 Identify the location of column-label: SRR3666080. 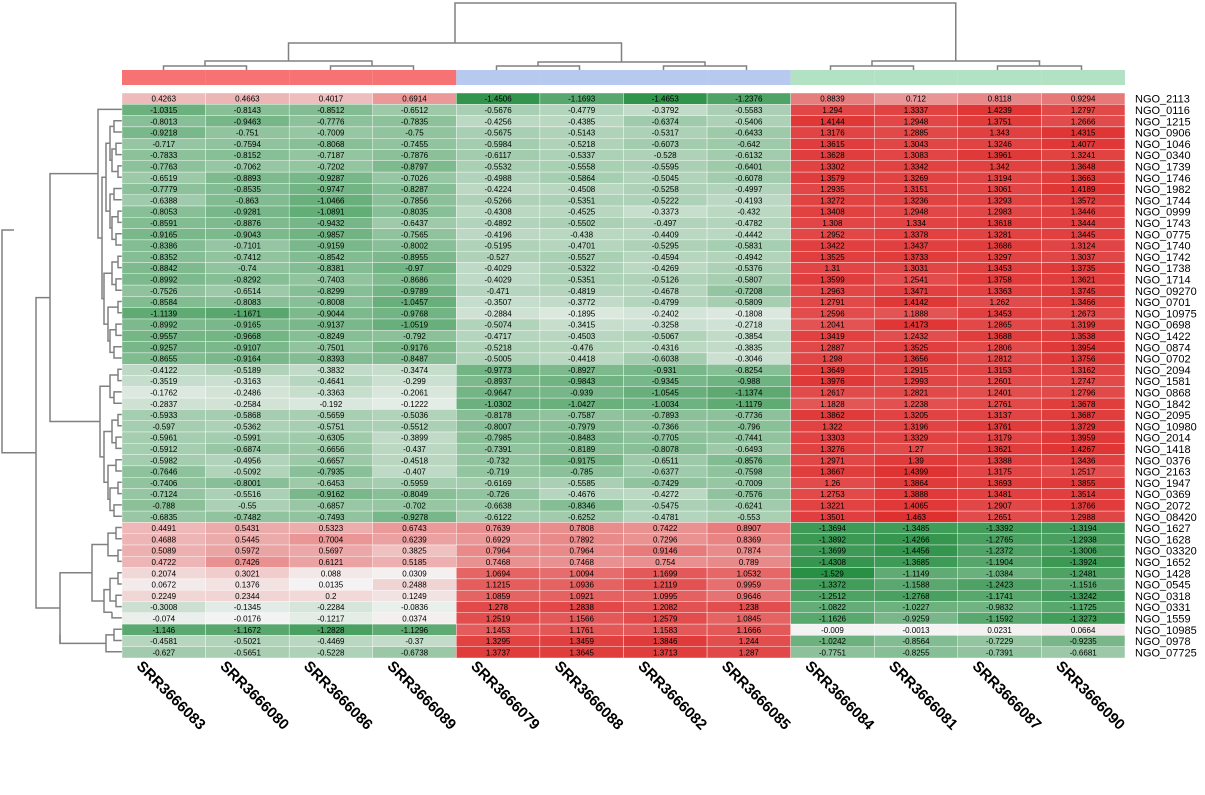
(255, 696).